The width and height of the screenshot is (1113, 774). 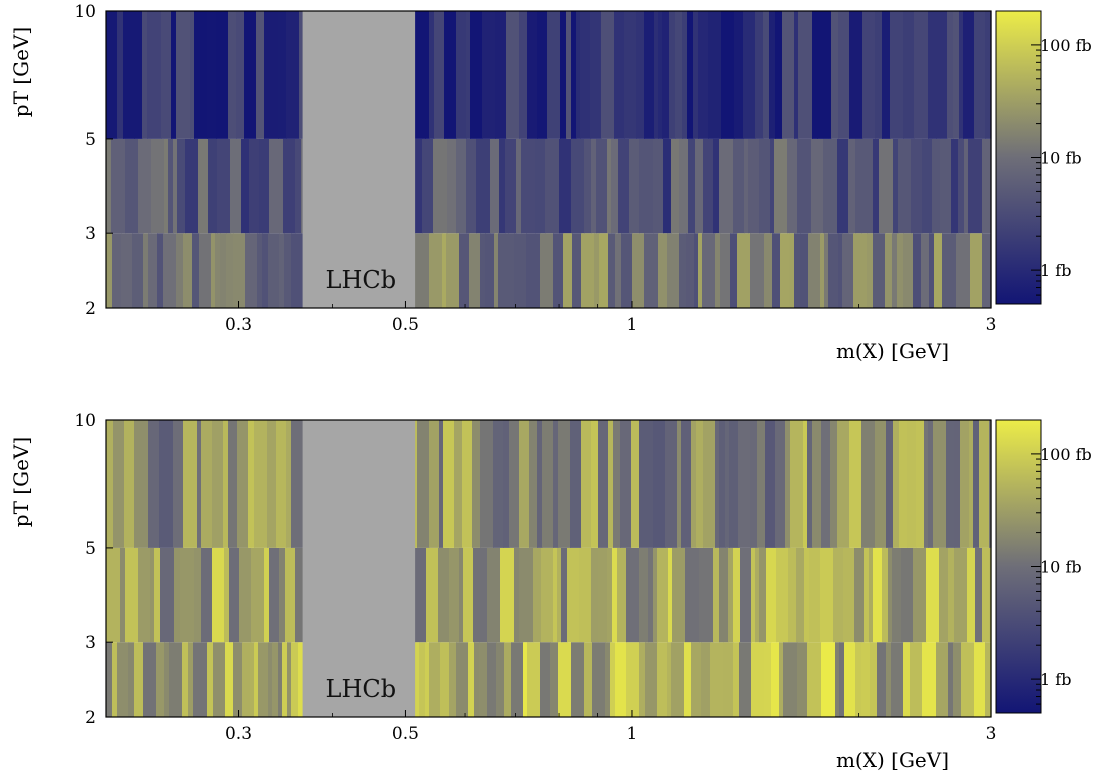 What do you see at coordinates (405, 325) in the screenshot?
I see `x-tick-label: 0.5` at bounding box center [405, 325].